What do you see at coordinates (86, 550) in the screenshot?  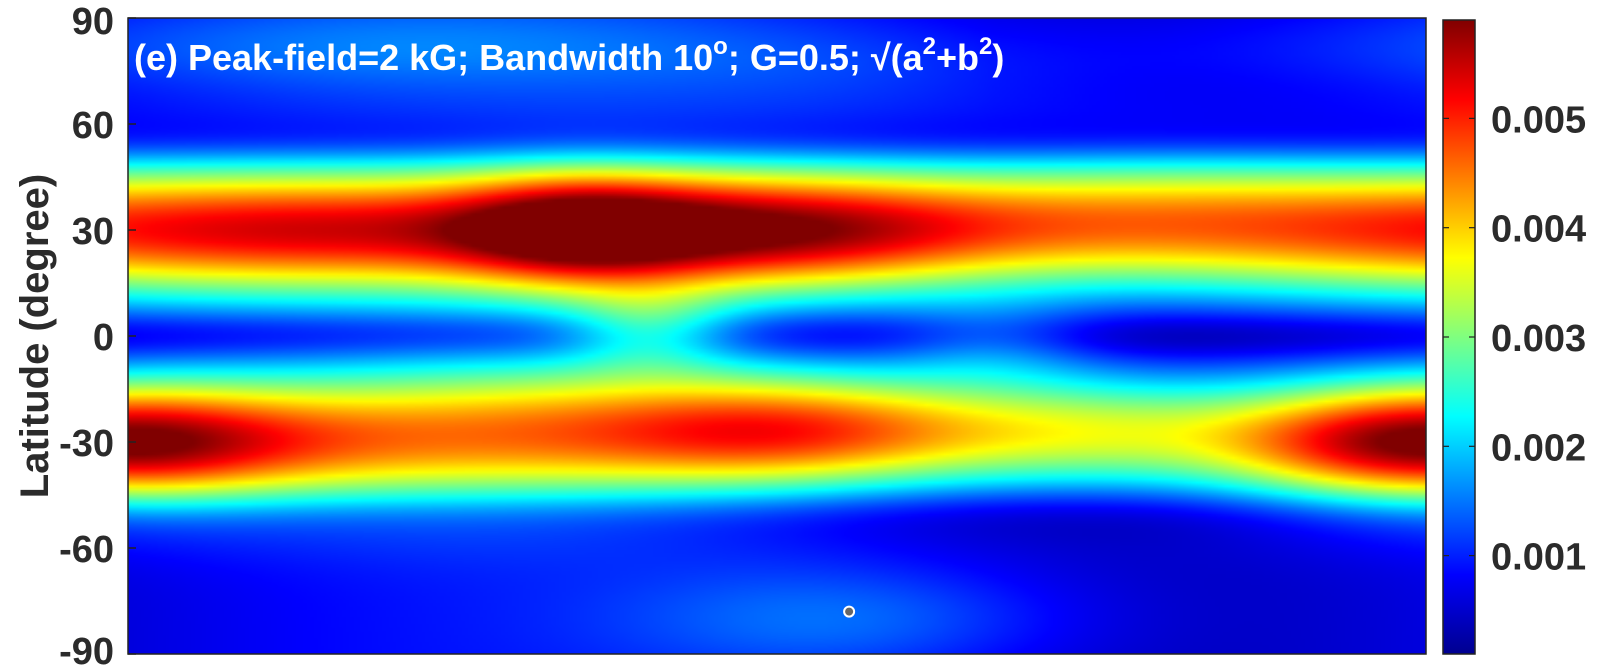 I see `y-tick-label: -60` at bounding box center [86, 550].